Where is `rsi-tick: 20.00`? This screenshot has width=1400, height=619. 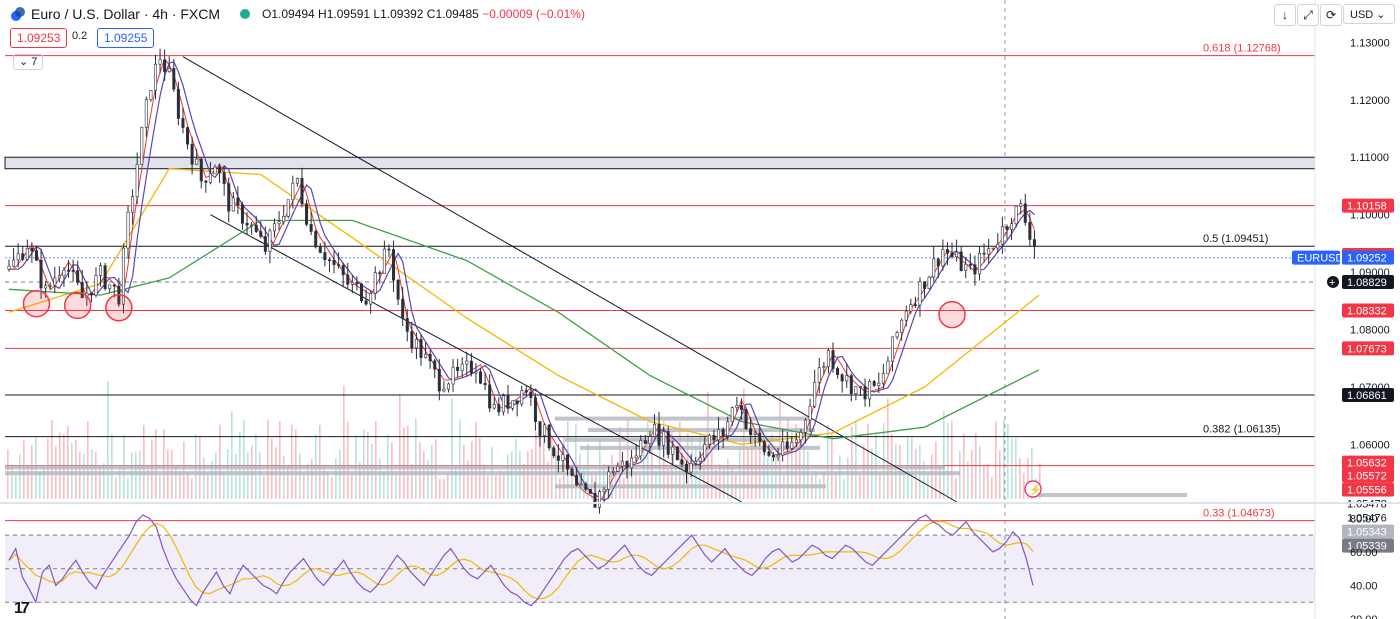 rsi-tick: 20.00 is located at coordinates (1364, 616).